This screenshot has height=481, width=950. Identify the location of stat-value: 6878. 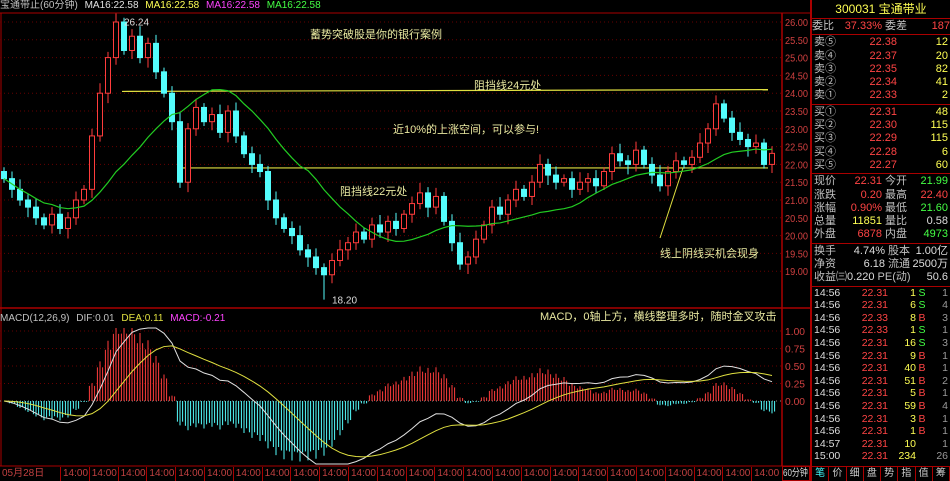
(869, 234).